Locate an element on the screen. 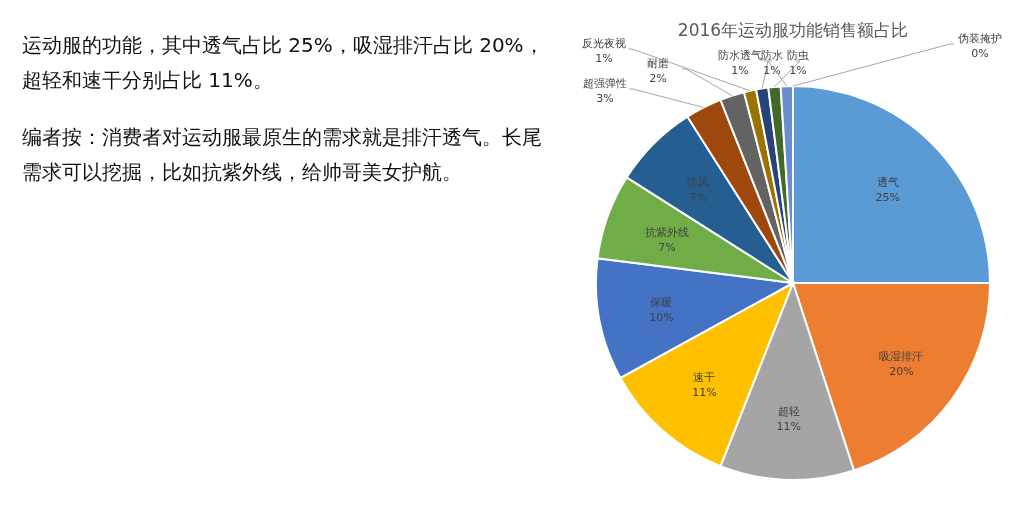 This screenshot has width=1027, height=524. slice-label: 反光夜视 is located at coordinates (604, 43).